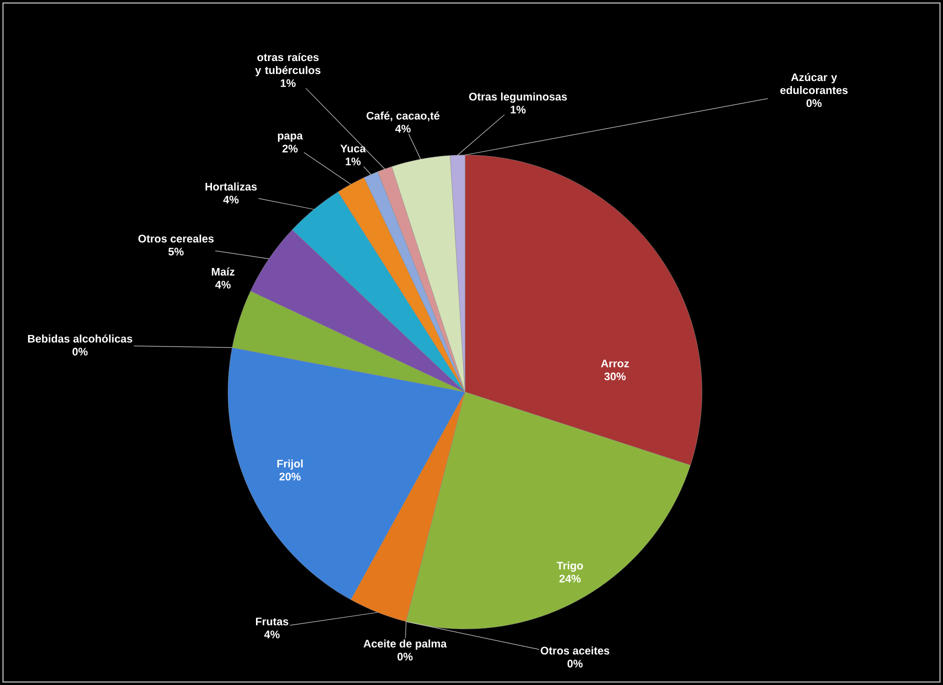 This screenshot has width=943, height=685. I want to click on data-label: 30%, so click(615, 376).